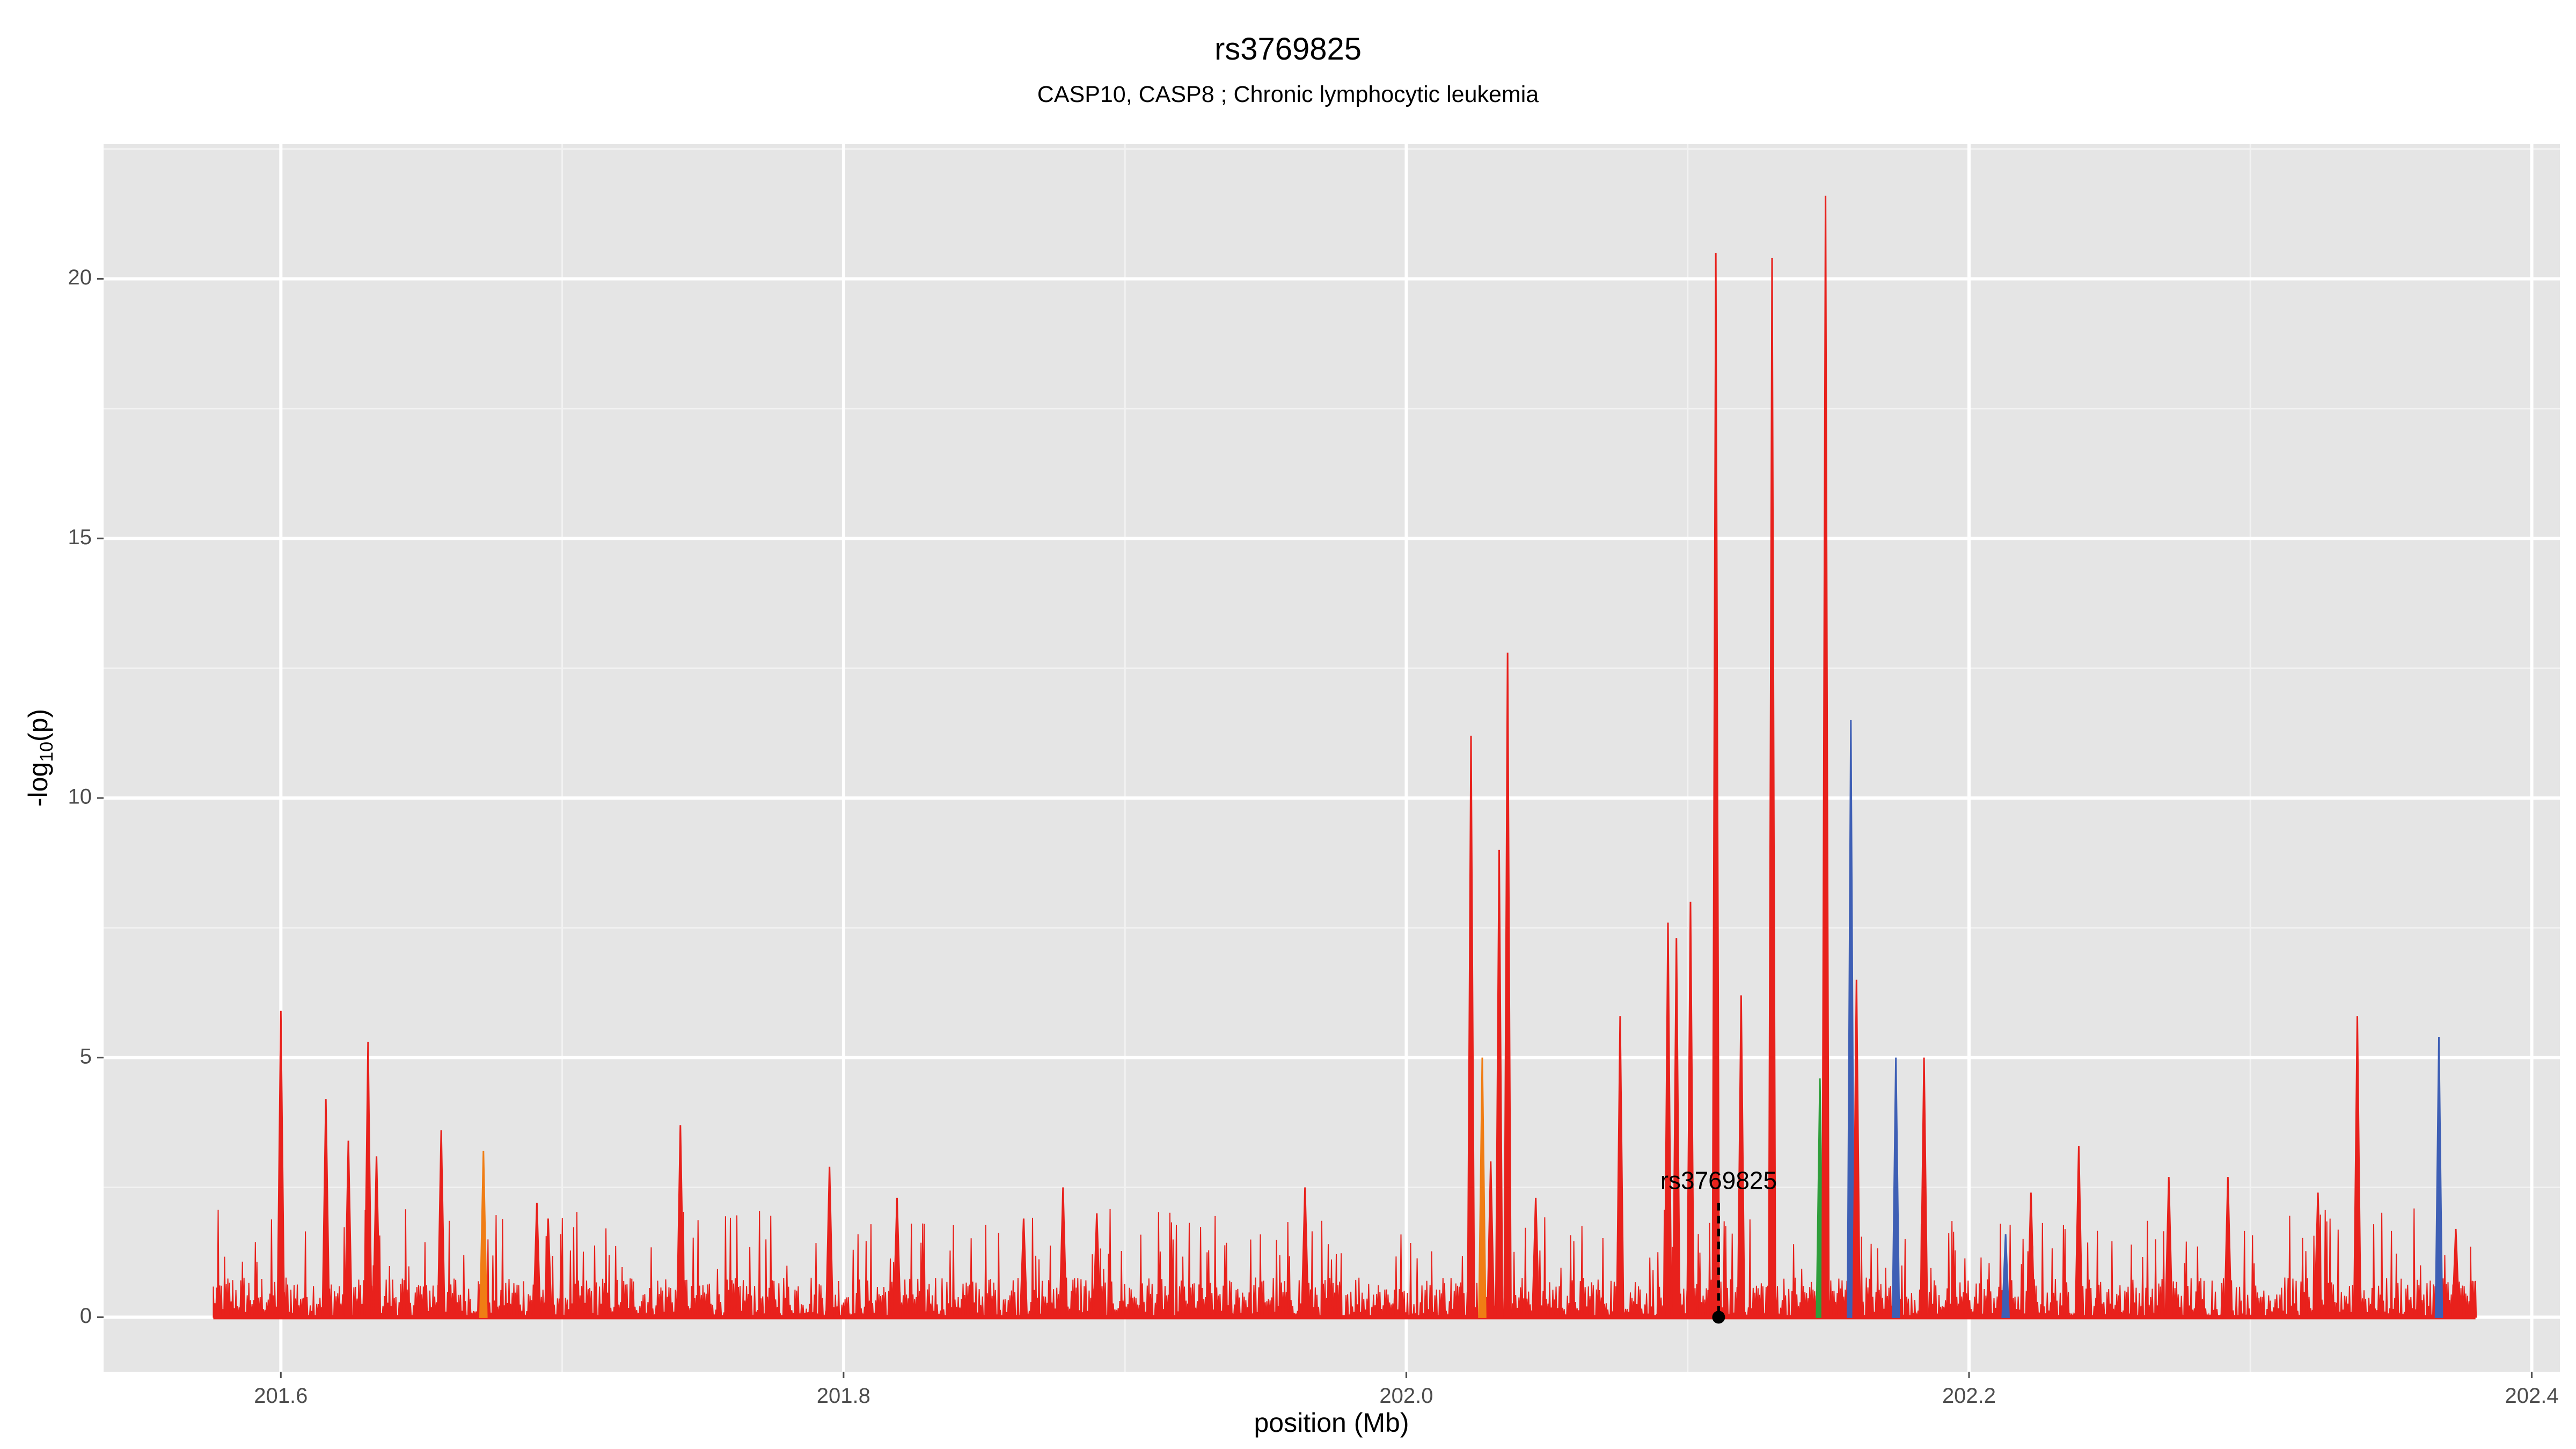 Image resolution: width=2576 pixels, height=1449 pixels. What do you see at coordinates (843, 1396) in the screenshot?
I see `x-tick-label: 201.8` at bounding box center [843, 1396].